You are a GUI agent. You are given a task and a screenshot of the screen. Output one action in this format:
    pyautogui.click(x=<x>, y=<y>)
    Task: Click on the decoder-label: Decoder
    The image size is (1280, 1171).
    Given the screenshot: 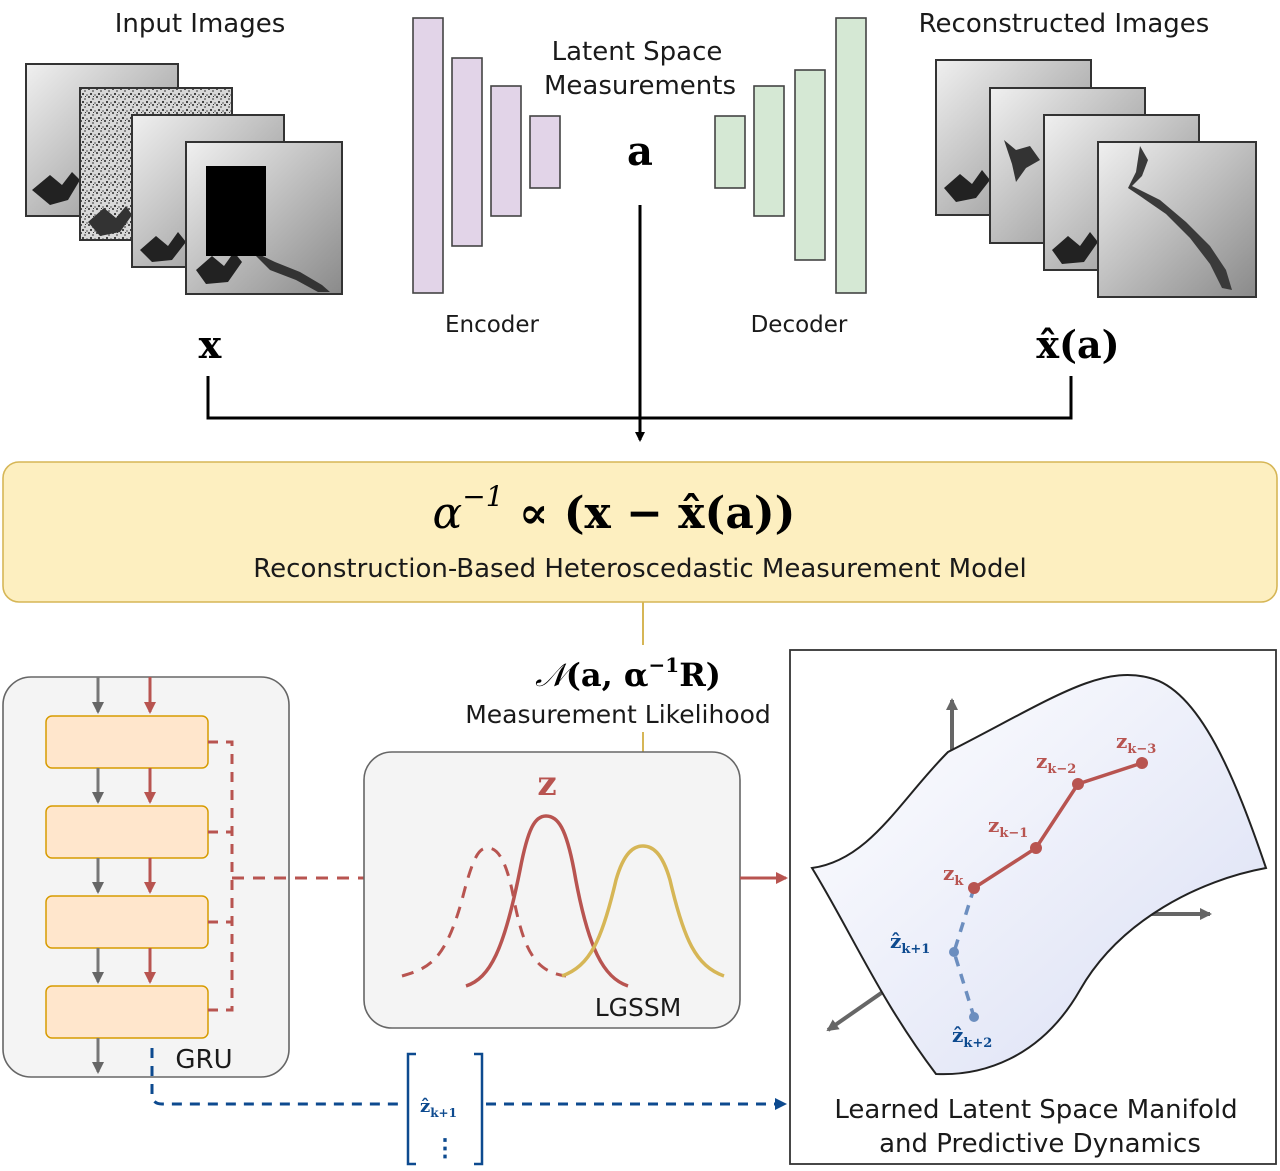 What is the action you would take?
    pyautogui.click(x=799, y=325)
    